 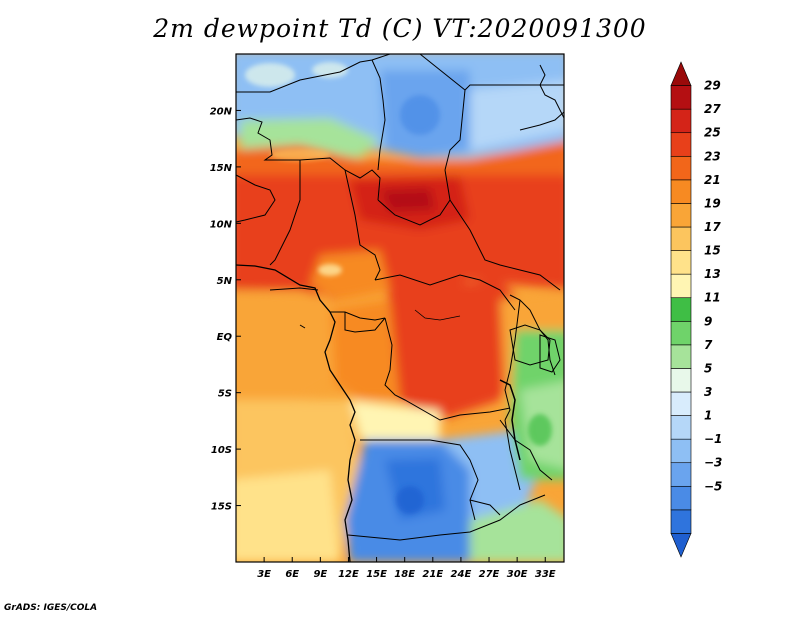 What do you see at coordinates (225, 281) in the screenshot?
I see `lat-tick-label: 5N` at bounding box center [225, 281].